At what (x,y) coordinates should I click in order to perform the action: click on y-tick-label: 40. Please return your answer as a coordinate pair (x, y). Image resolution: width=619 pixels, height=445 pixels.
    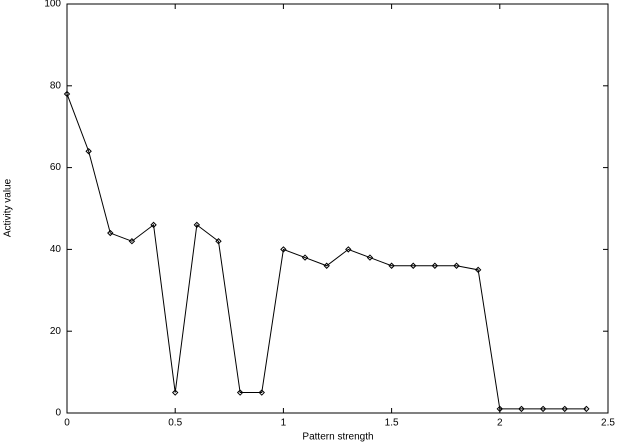
    Looking at the image, I should click on (56, 249).